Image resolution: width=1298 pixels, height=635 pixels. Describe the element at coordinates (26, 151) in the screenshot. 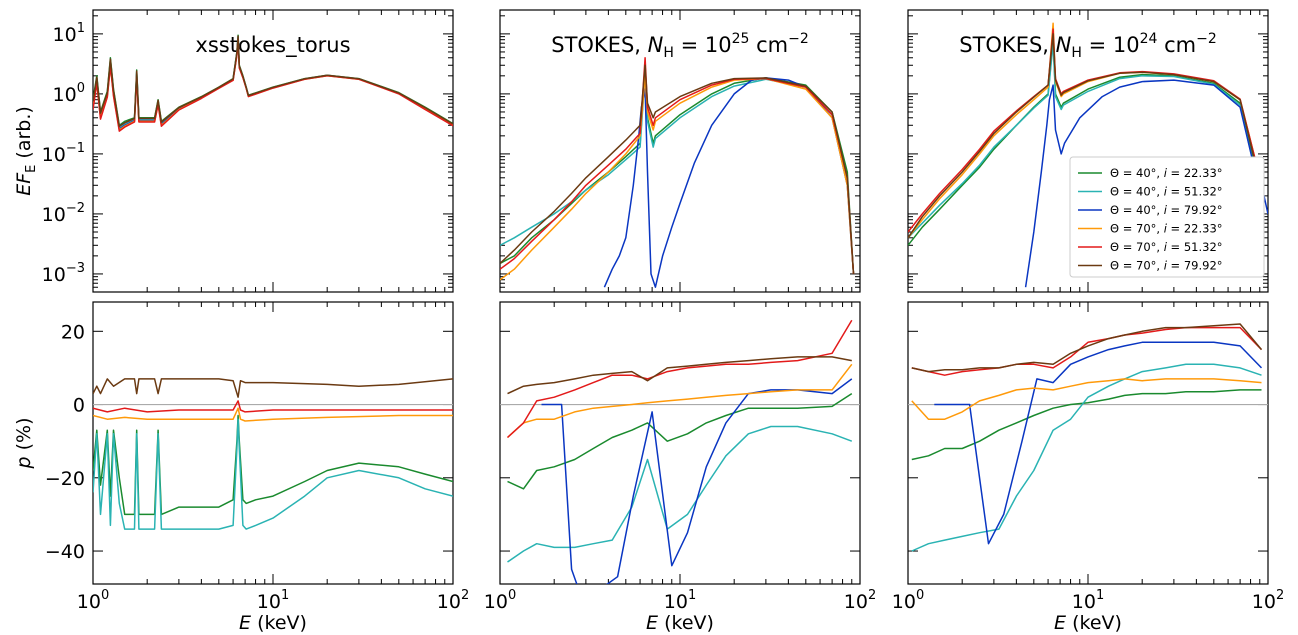

I see `y-axis-label-top: EFE (arb.)` at that location.